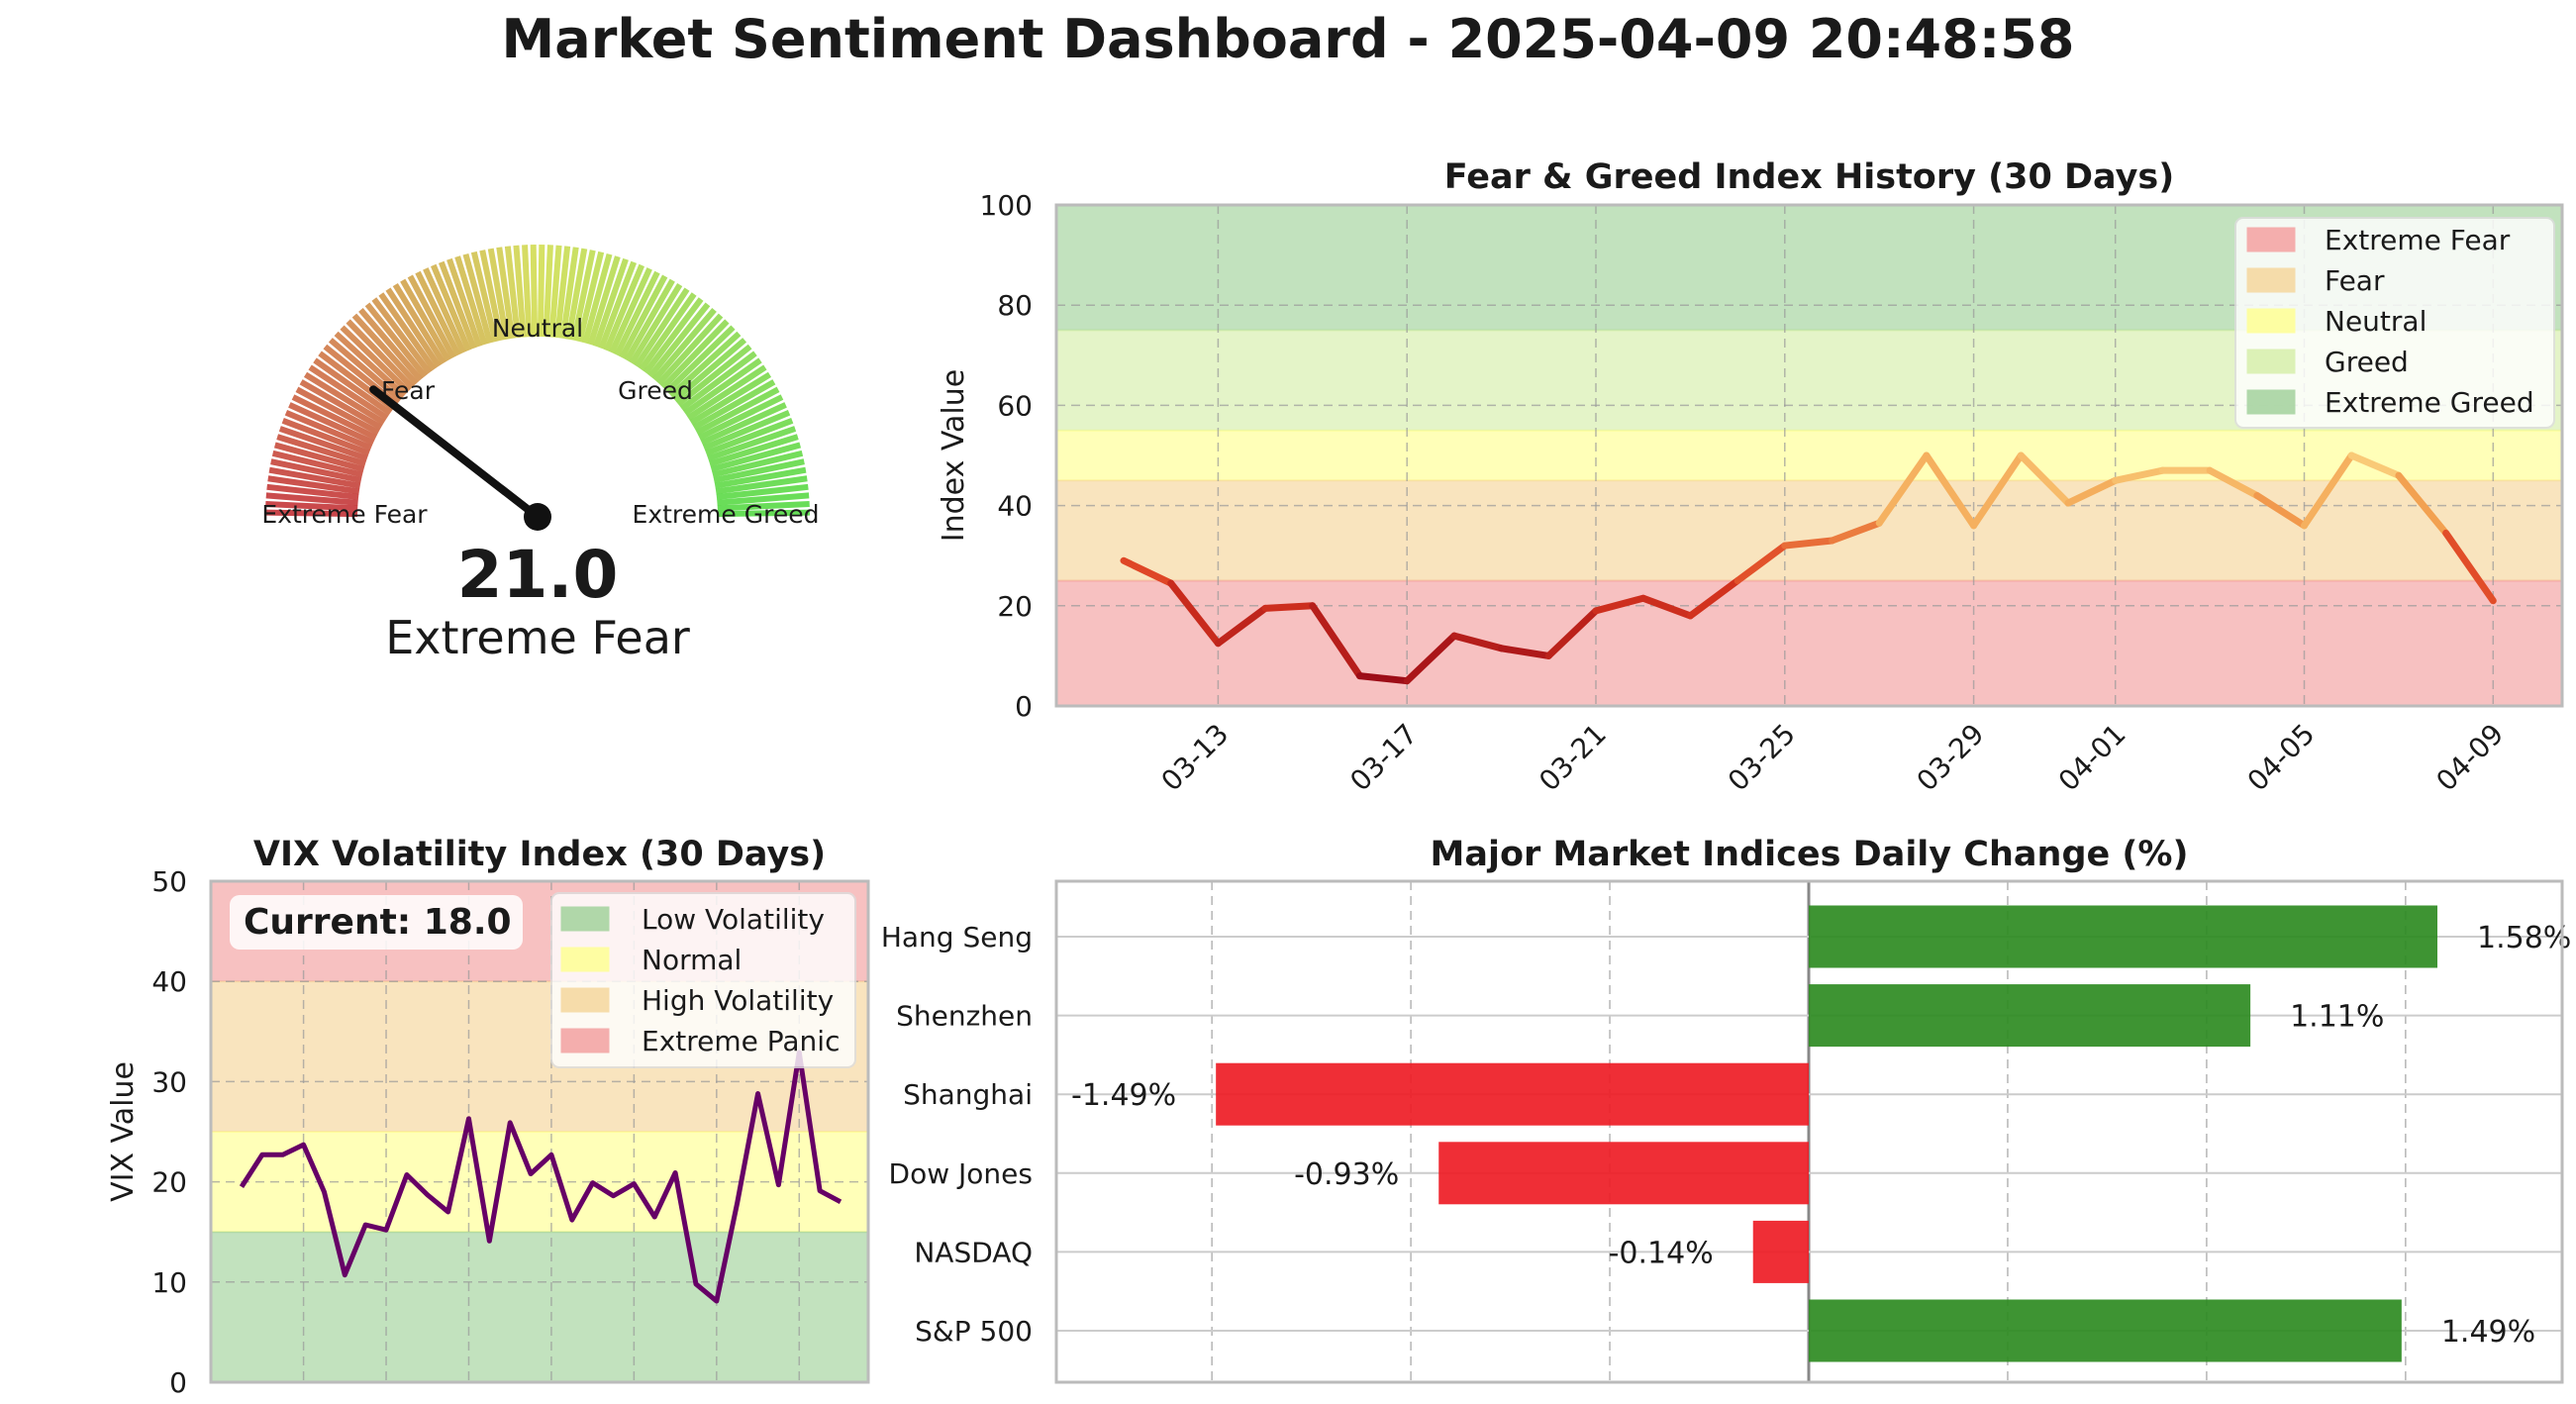 The height and width of the screenshot is (1404, 2576). What do you see at coordinates (538, 575) in the screenshot?
I see `gauge-value: 21.0` at bounding box center [538, 575].